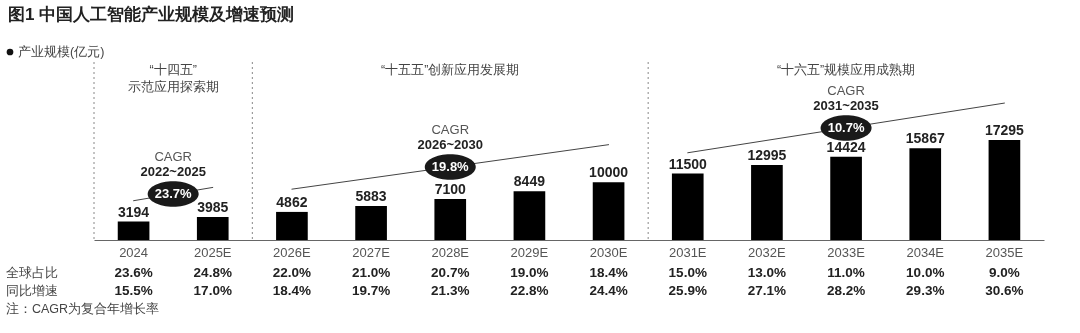  I want to click on x-tick-label: 2034E, so click(925, 252).